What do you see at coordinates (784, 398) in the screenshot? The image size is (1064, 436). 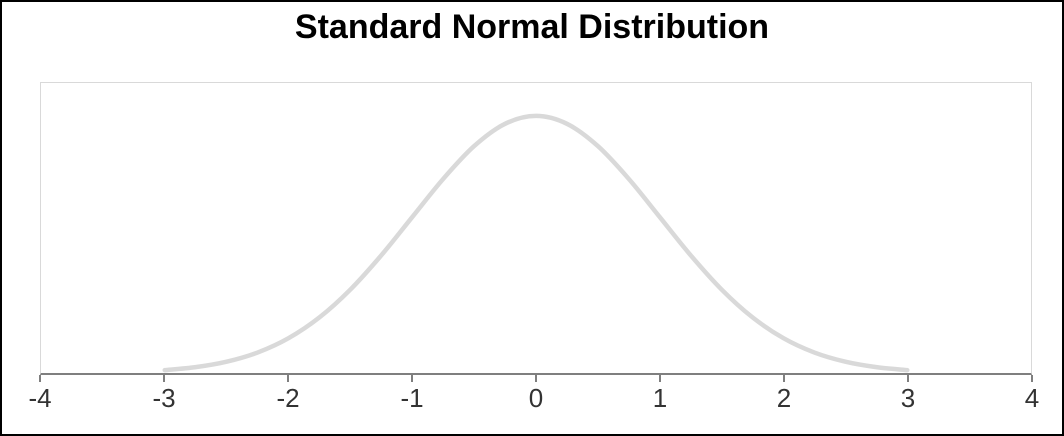 I see `x-tick-label: 2` at bounding box center [784, 398].